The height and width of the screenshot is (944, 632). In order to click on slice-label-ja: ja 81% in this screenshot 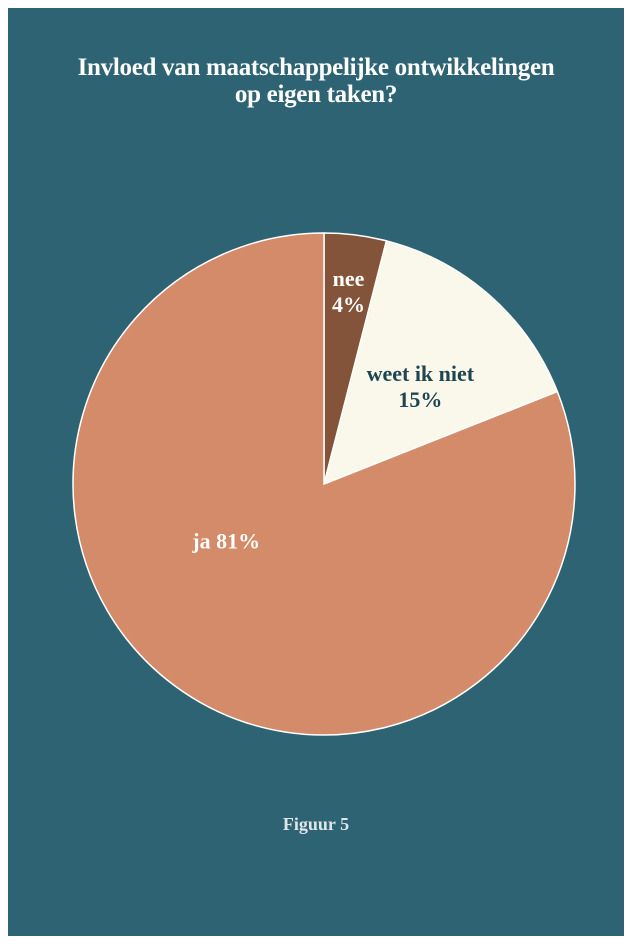, I will do `click(225, 541)`.